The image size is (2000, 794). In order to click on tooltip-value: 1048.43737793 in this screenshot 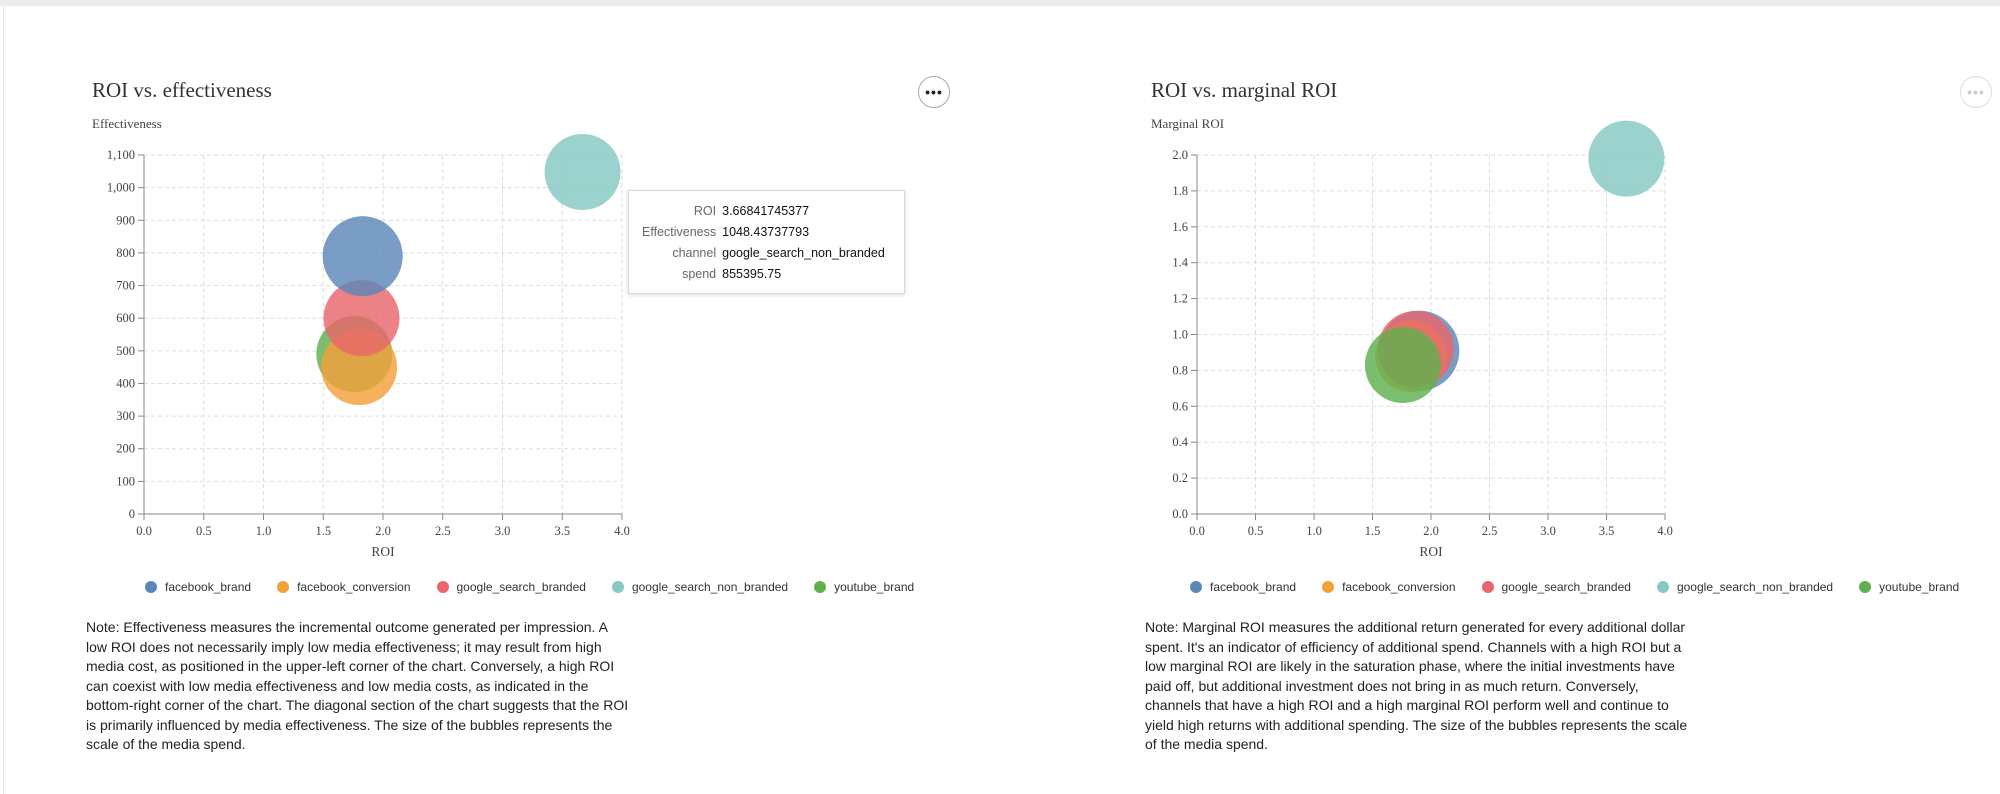, I will do `click(766, 232)`.